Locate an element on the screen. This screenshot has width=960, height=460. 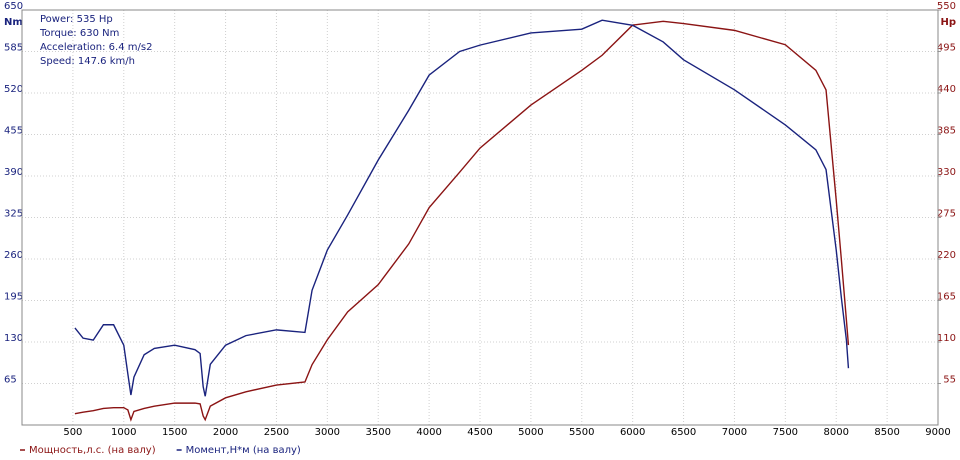
annotation: Acceleration: 6.4 m/s2 is located at coordinates (96, 47).